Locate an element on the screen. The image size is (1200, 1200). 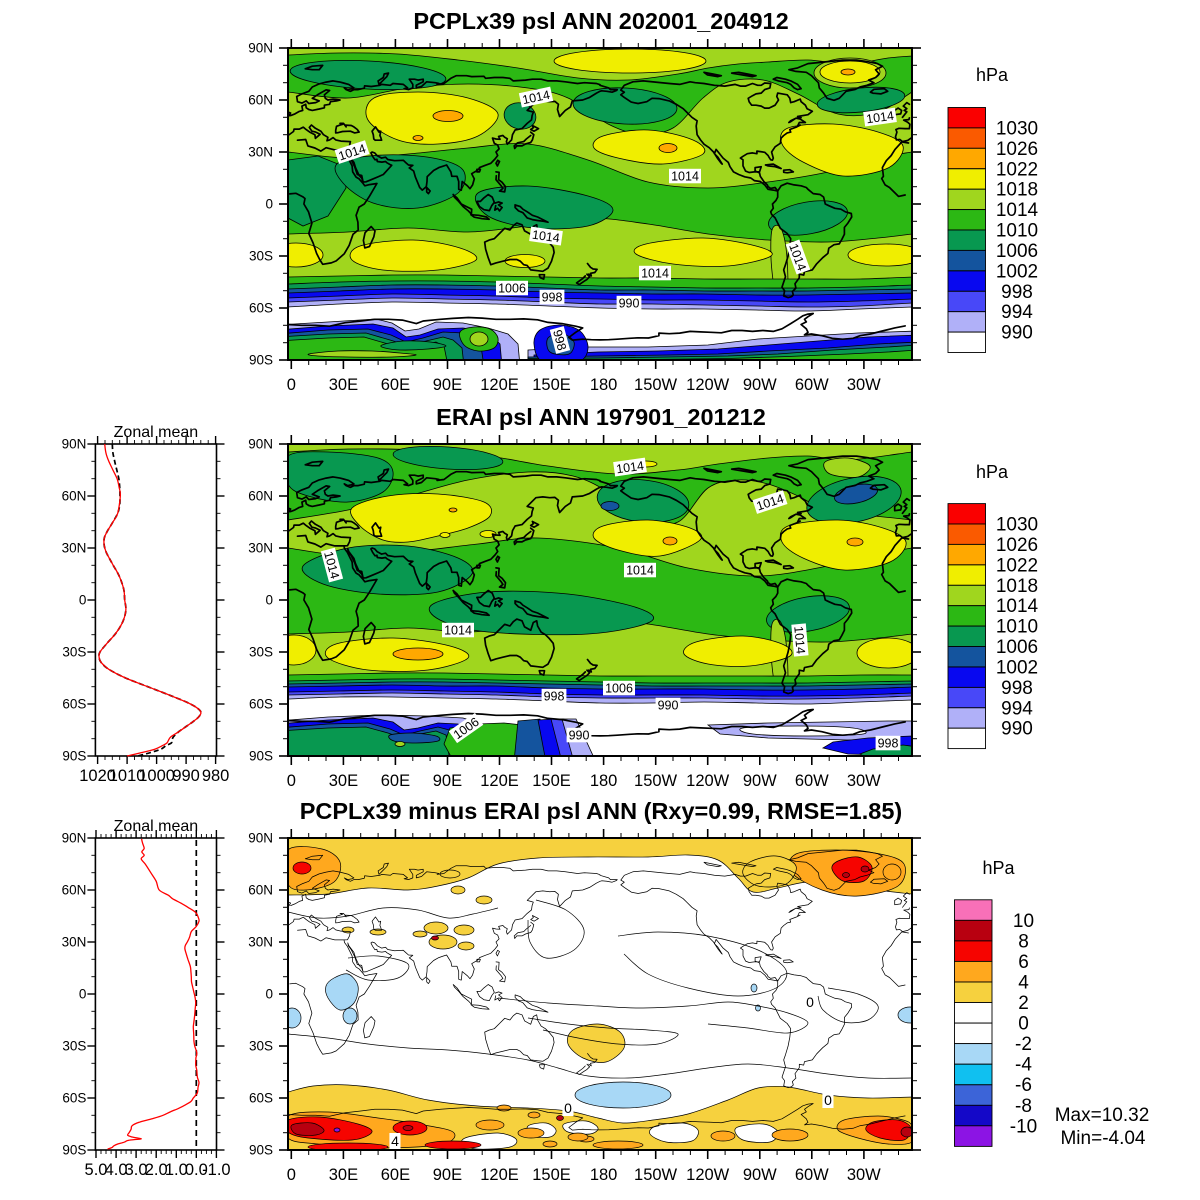
svg-text: 1000 is located at coordinates (156, 776).